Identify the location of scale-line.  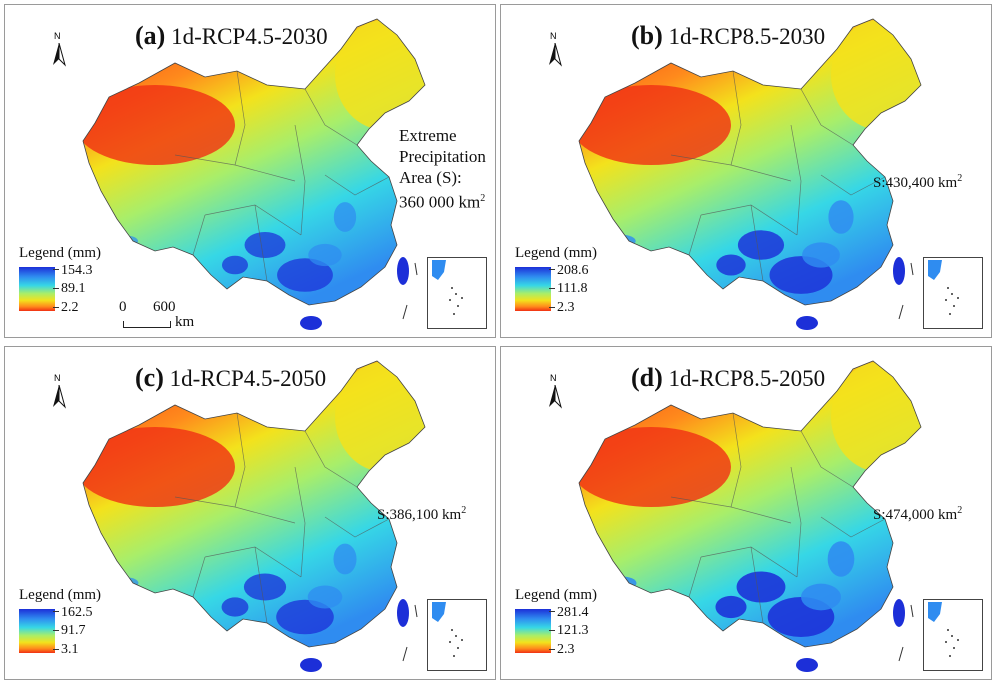
(147, 324).